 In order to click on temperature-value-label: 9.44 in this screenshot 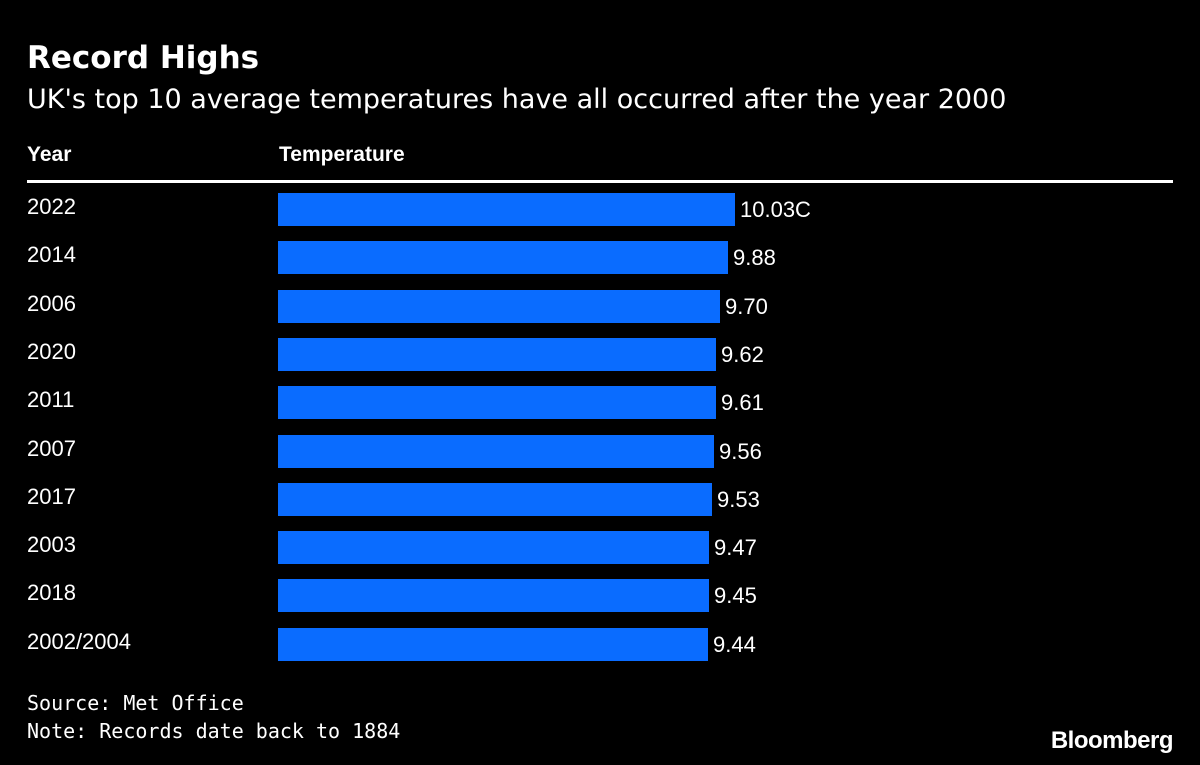, I will do `click(734, 644)`.